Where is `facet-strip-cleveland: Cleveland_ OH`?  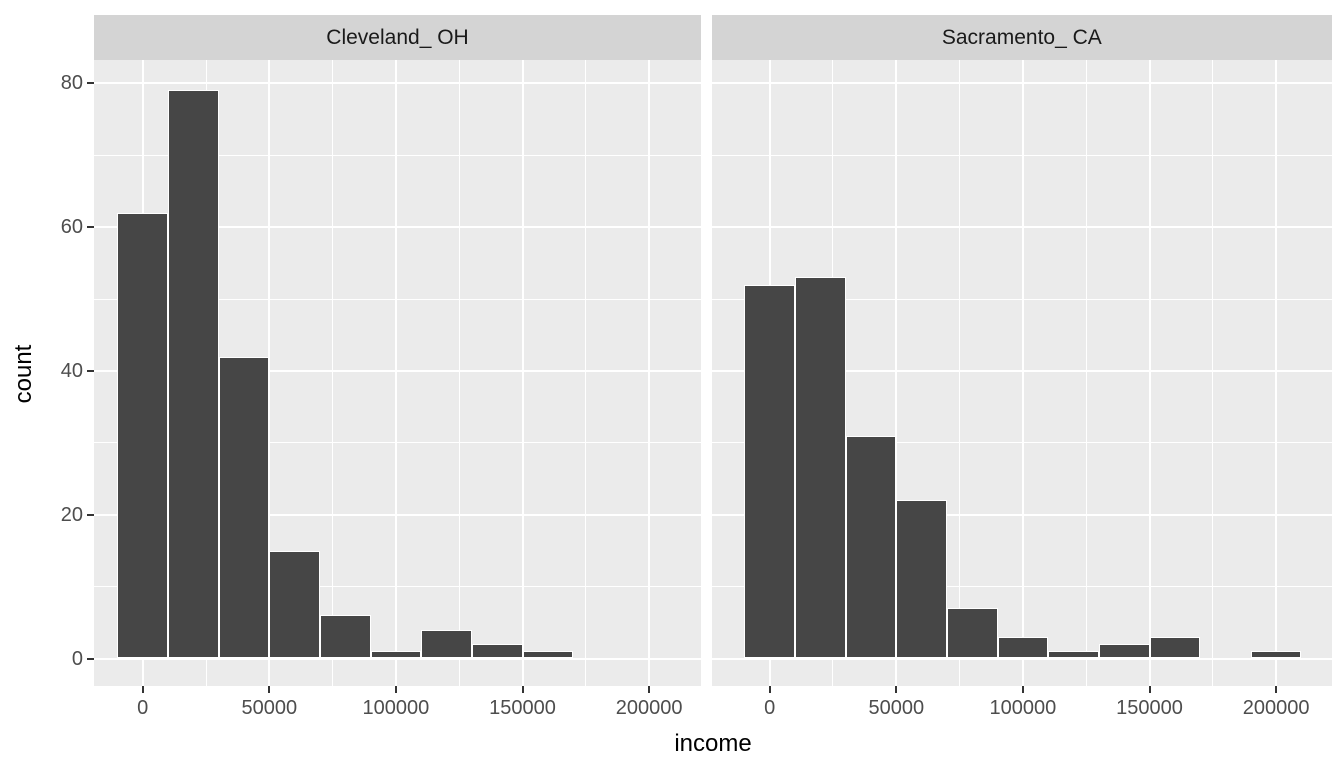 facet-strip-cleveland: Cleveland_ OH is located at coordinates (397, 37).